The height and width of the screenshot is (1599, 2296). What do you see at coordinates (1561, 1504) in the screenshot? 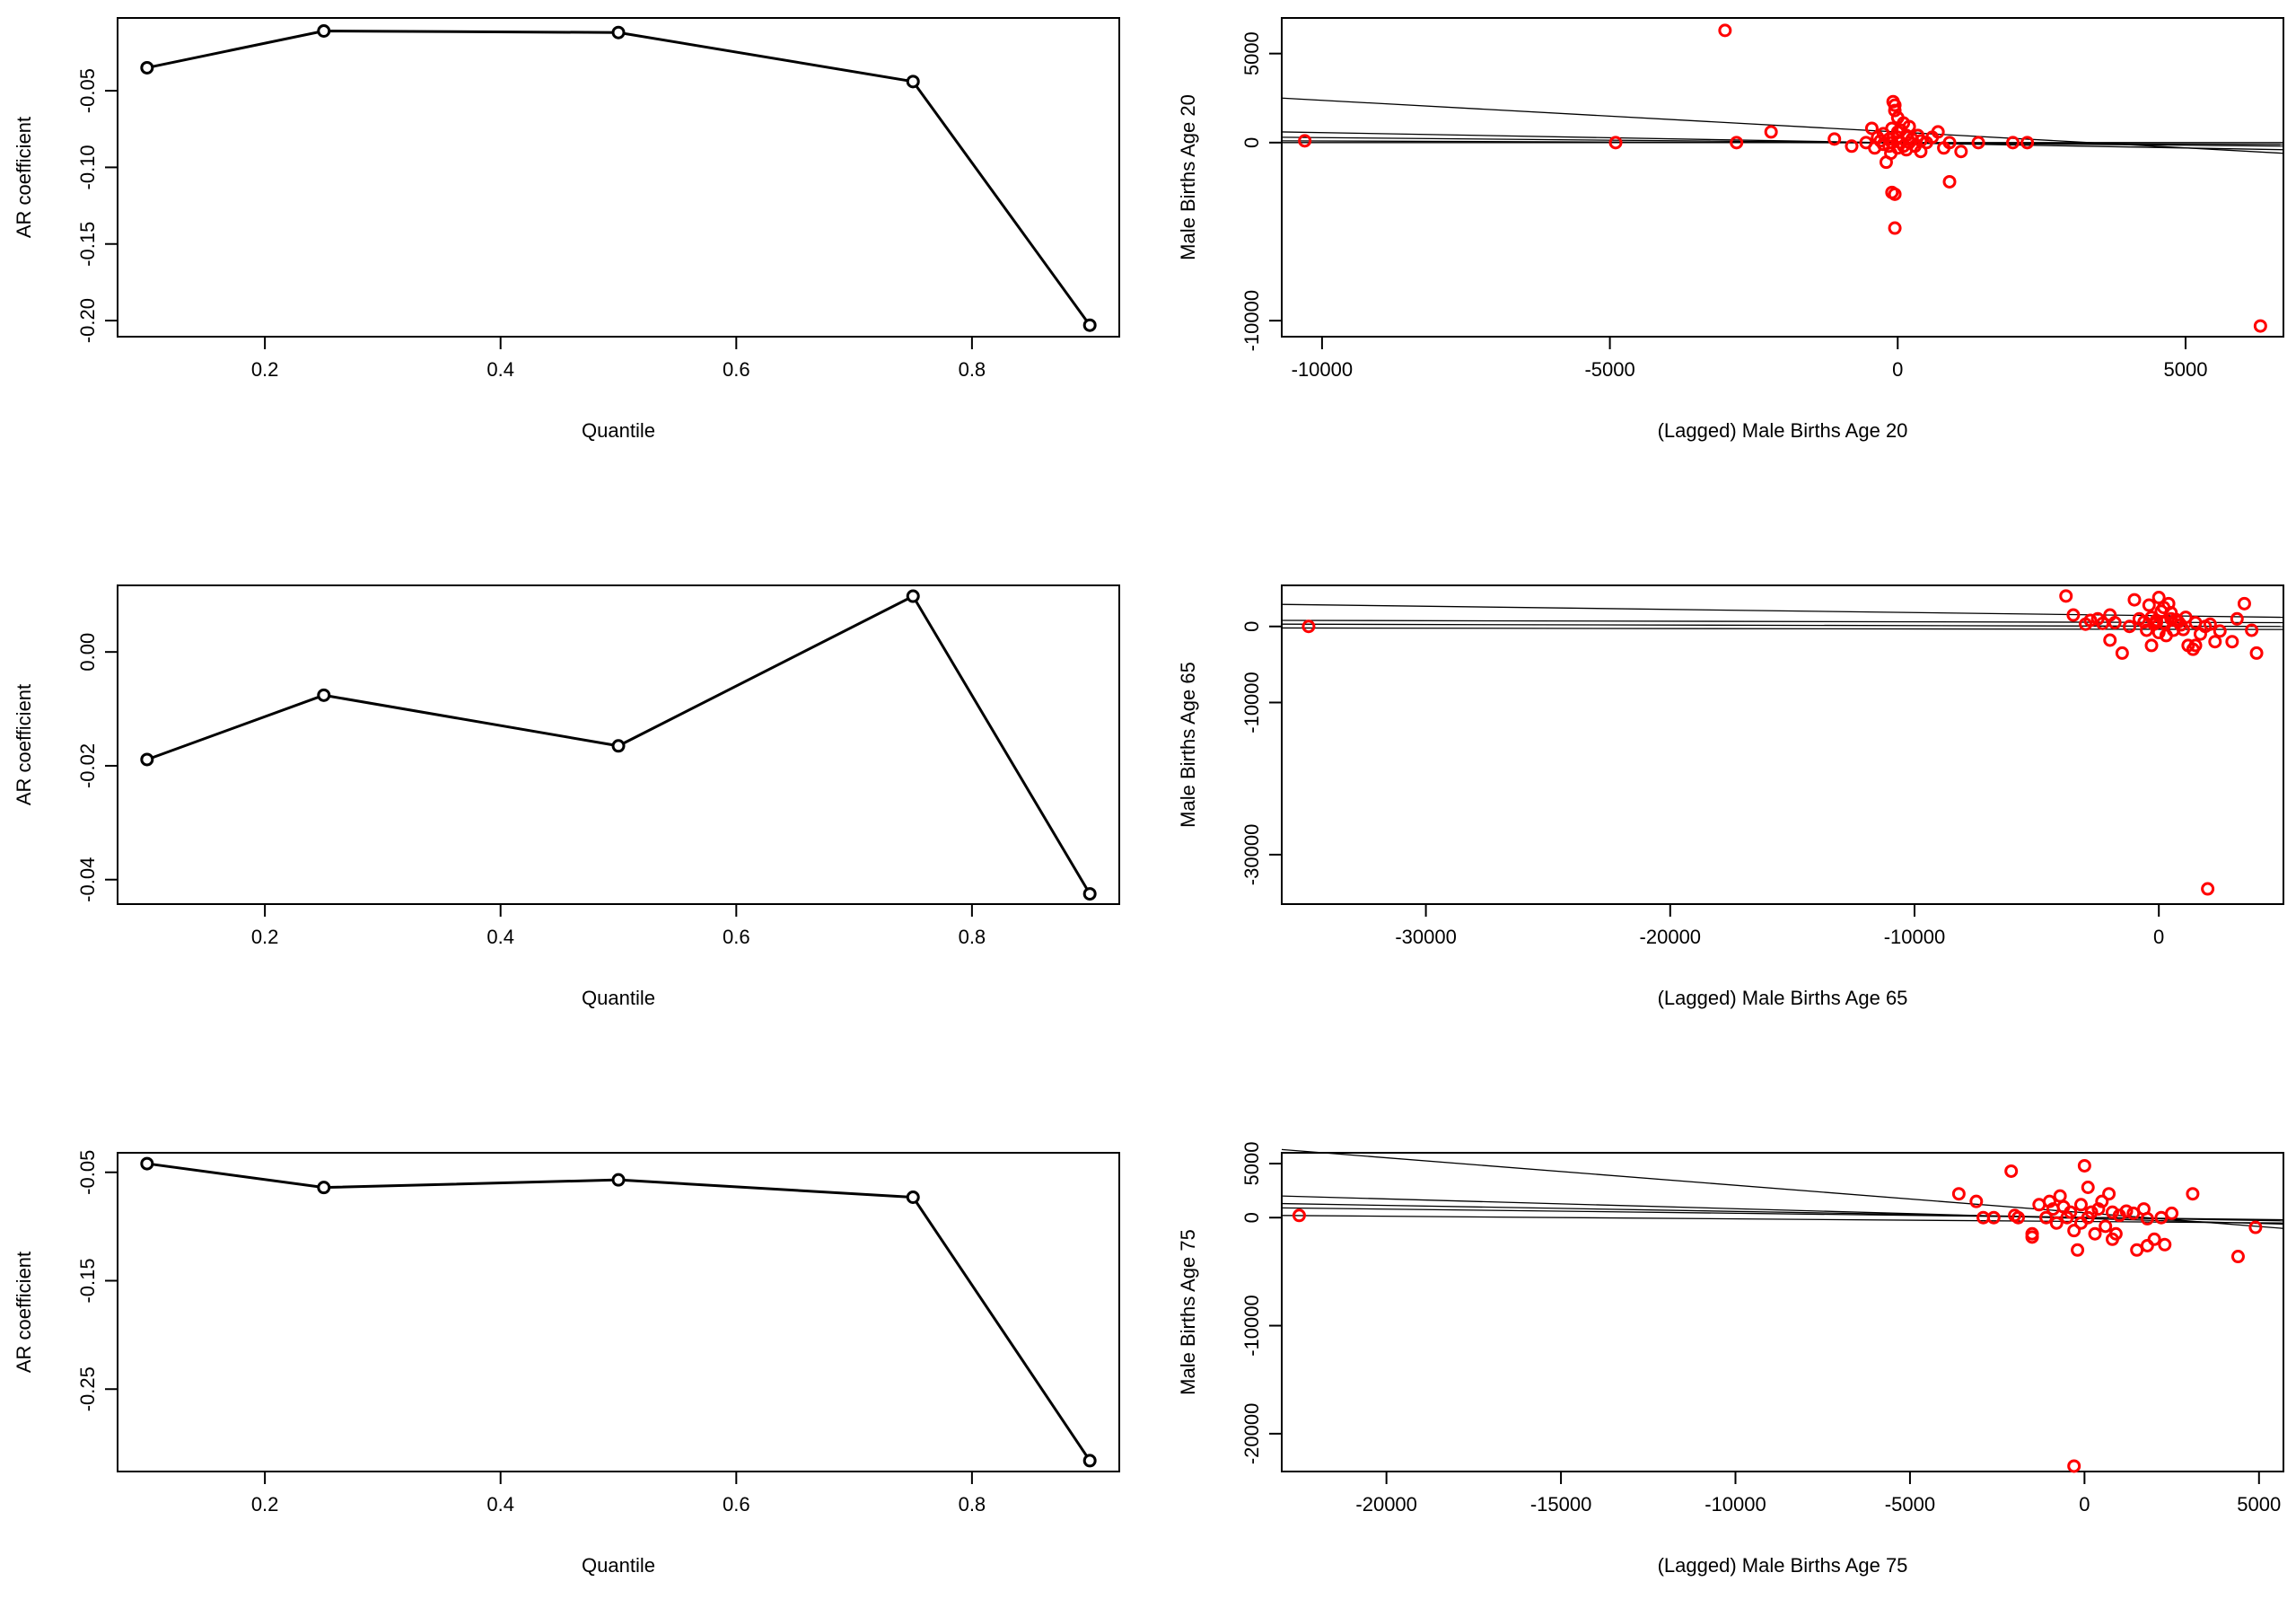
I see `x-tick-label: -15000` at bounding box center [1561, 1504].